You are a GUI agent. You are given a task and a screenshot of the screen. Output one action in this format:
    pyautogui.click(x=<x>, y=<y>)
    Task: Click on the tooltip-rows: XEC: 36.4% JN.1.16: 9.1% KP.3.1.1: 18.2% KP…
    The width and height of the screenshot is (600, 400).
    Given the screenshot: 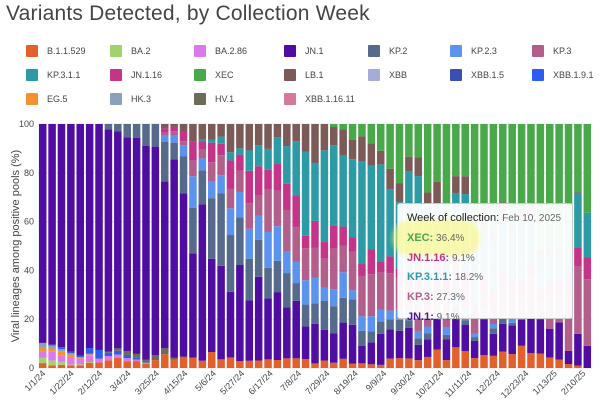 What is the action you would take?
    pyautogui.click(x=485, y=278)
    